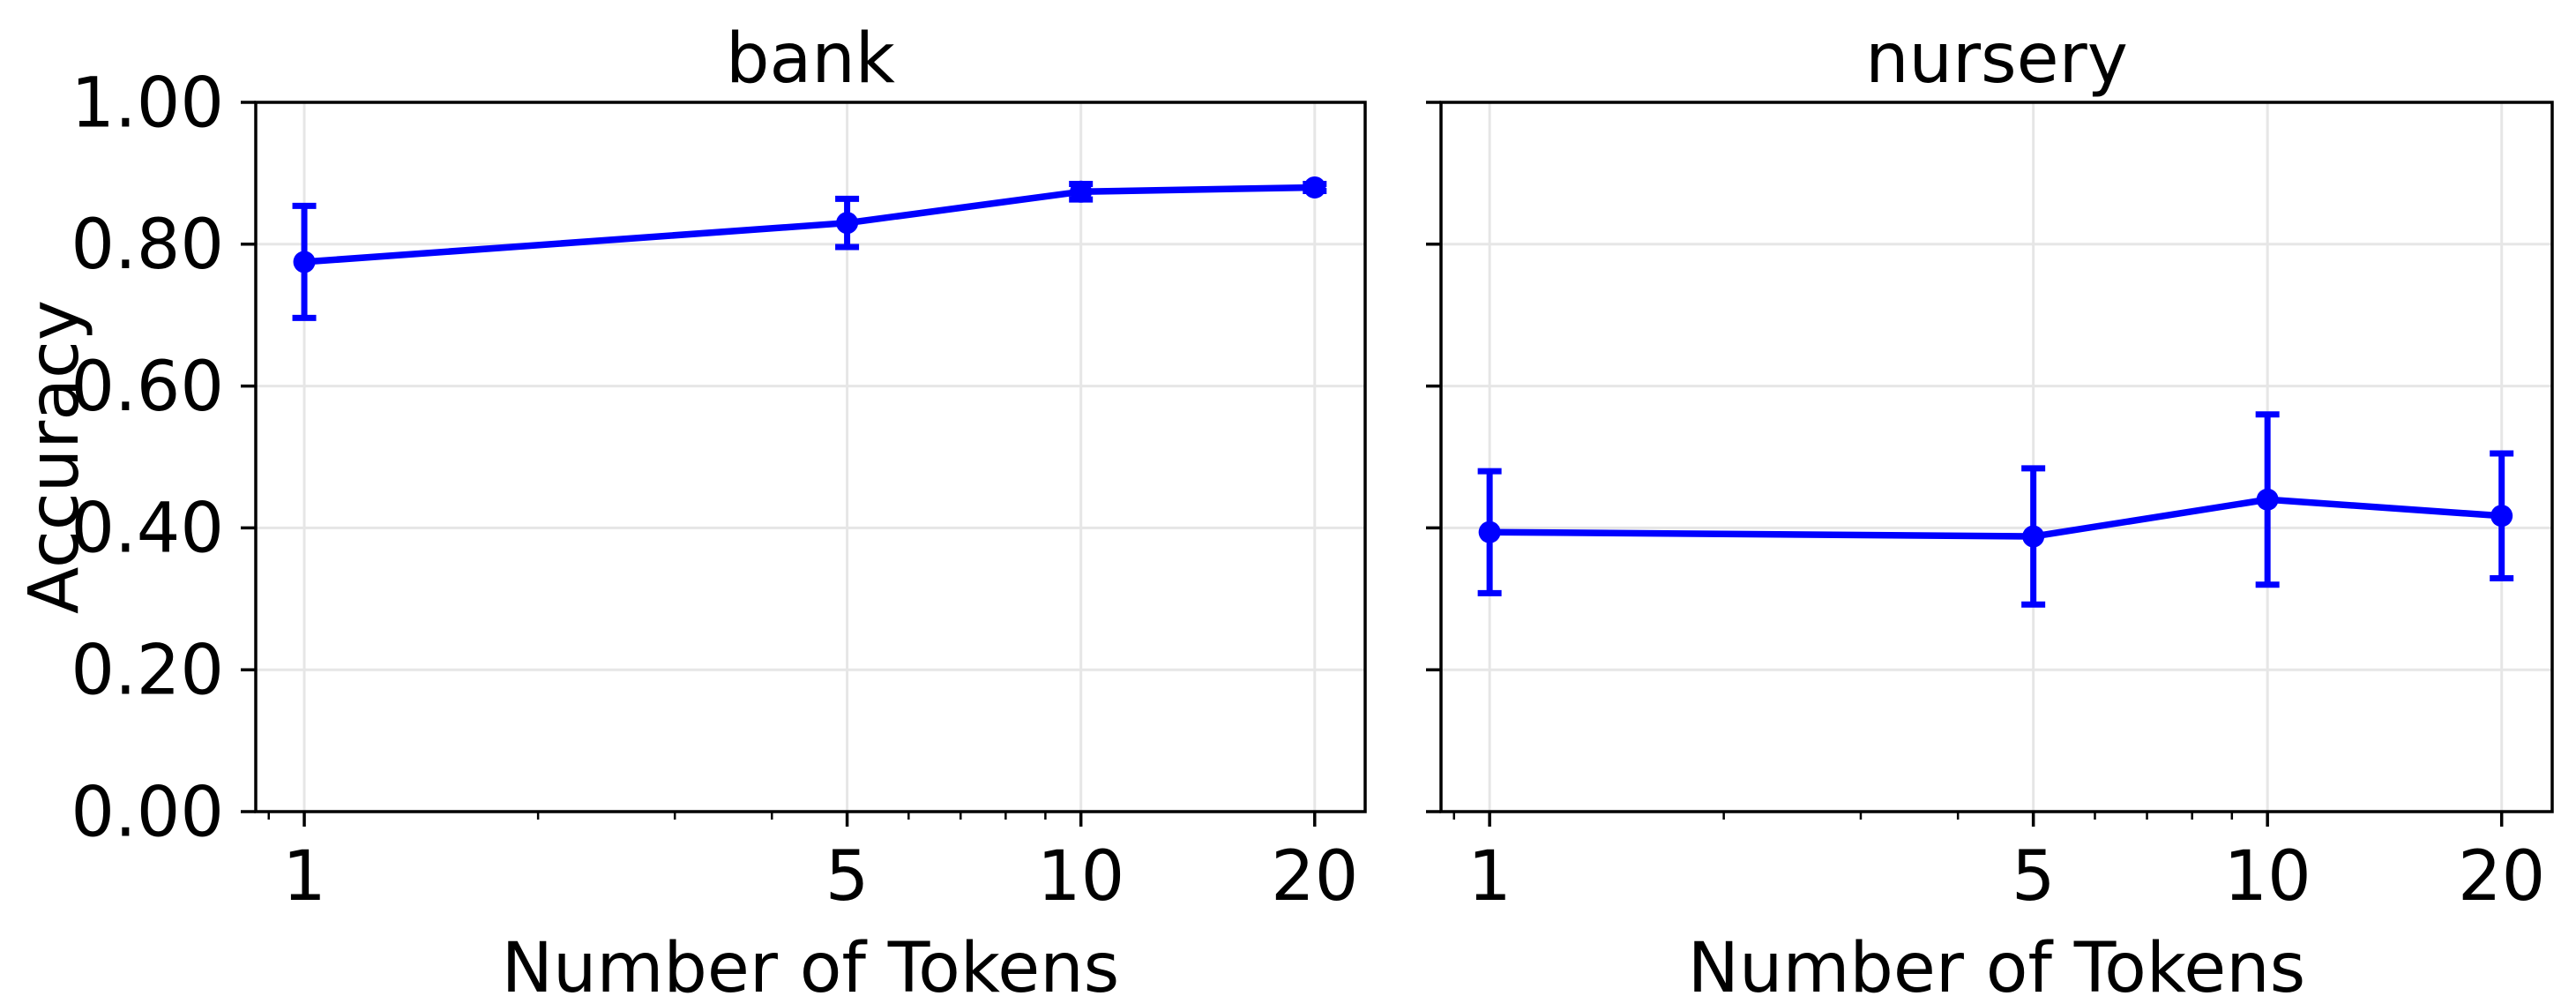 Image resolution: width=2576 pixels, height=996 pixels. What do you see at coordinates (147, 388) in the screenshot?
I see `y-tick-label: 0.60` at bounding box center [147, 388].